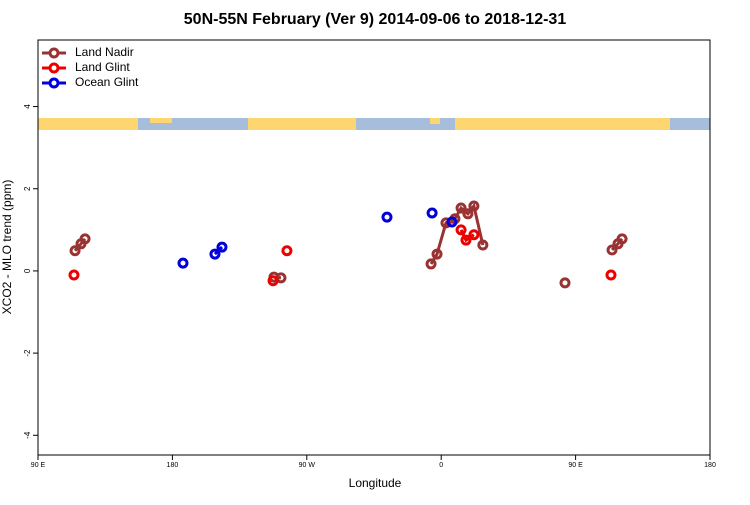 The image size is (750, 505). I want to click on legend-label: Land Glint, so click(102, 67).